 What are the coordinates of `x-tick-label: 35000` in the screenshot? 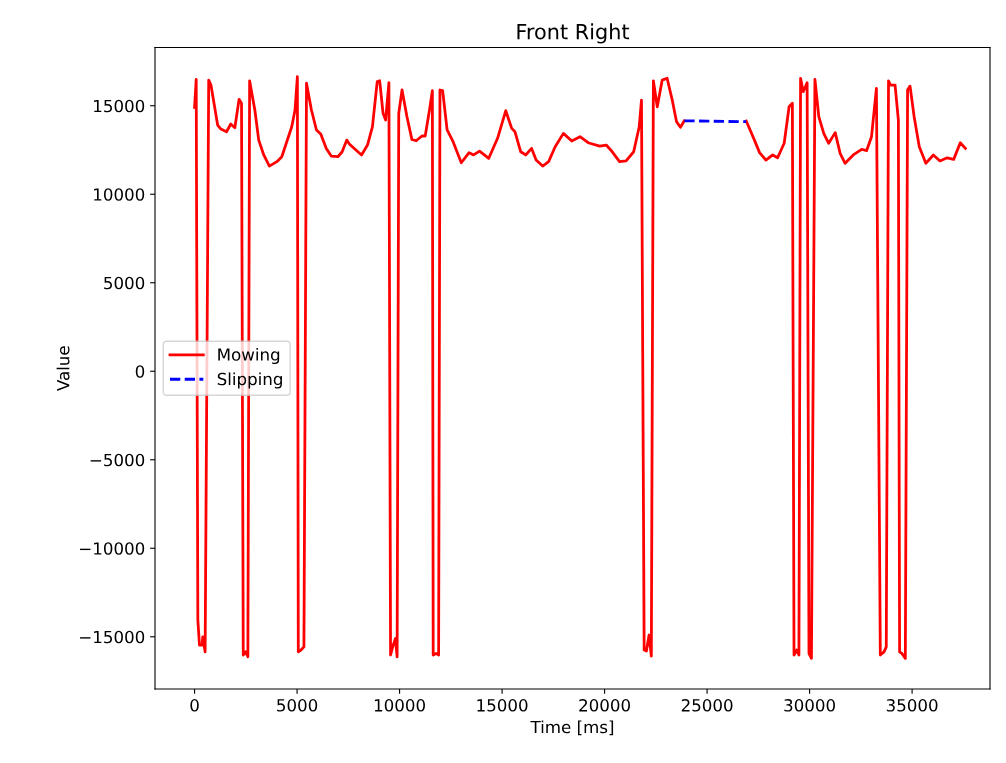 It's located at (912, 705).